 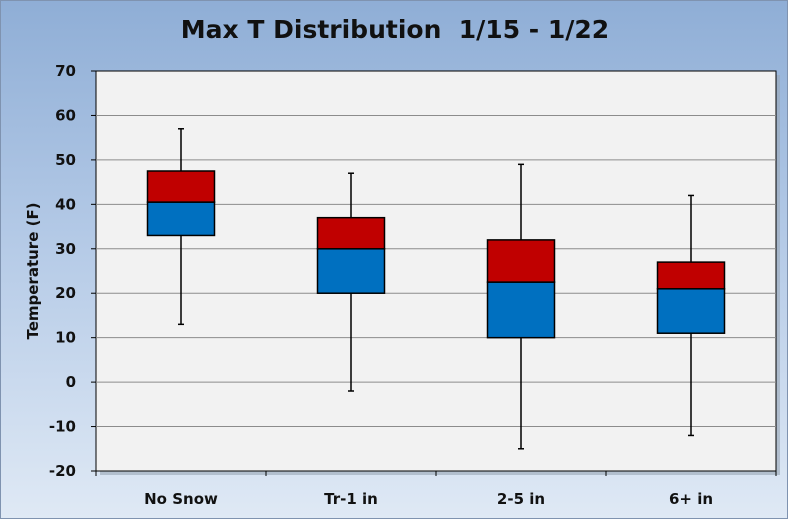 I want to click on x-tick-label-2: 2-5 in, so click(x=521, y=499).